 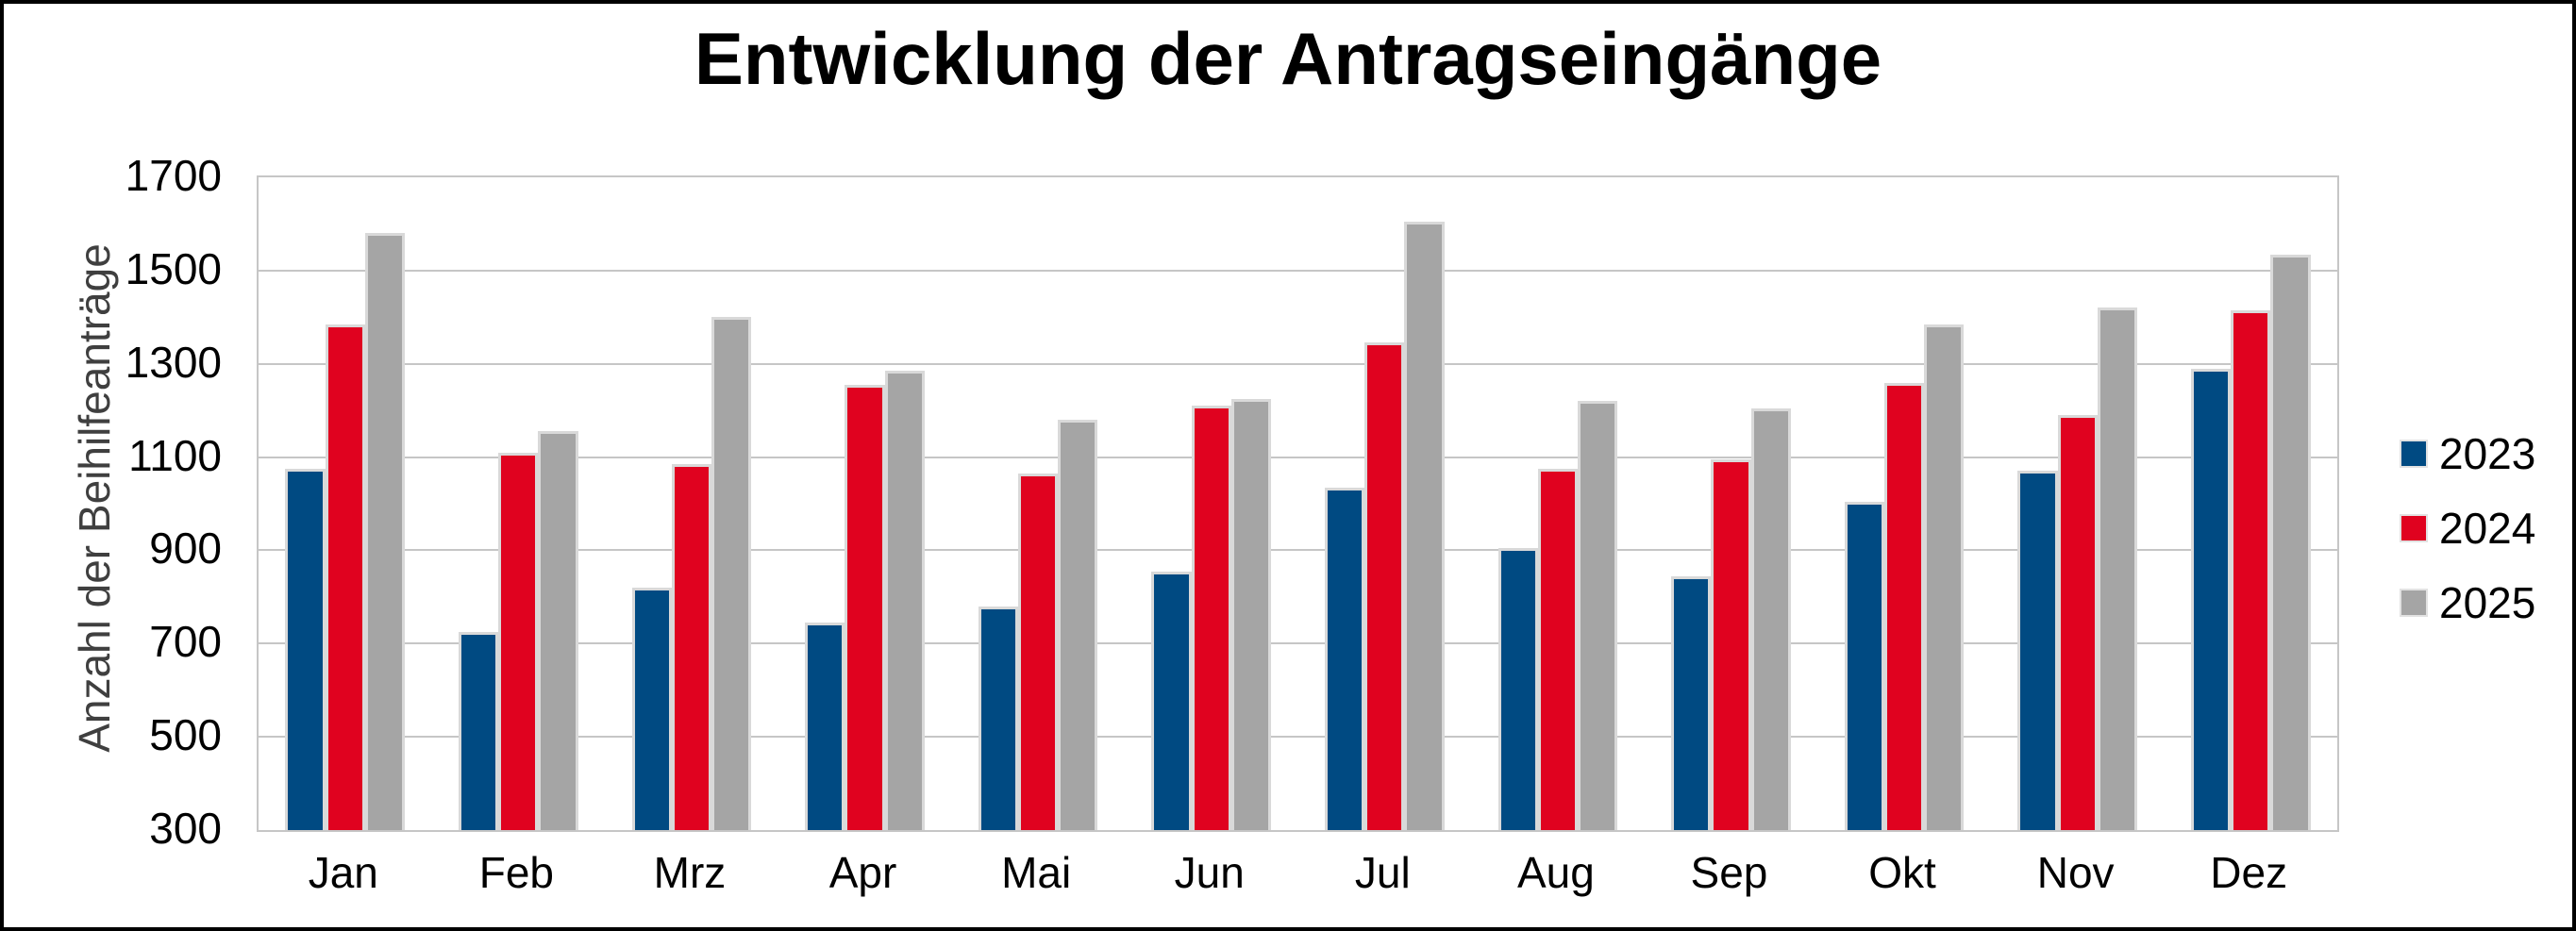 What do you see at coordinates (2290, 542) in the screenshot?
I see `bar-2025-Dez` at bounding box center [2290, 542].